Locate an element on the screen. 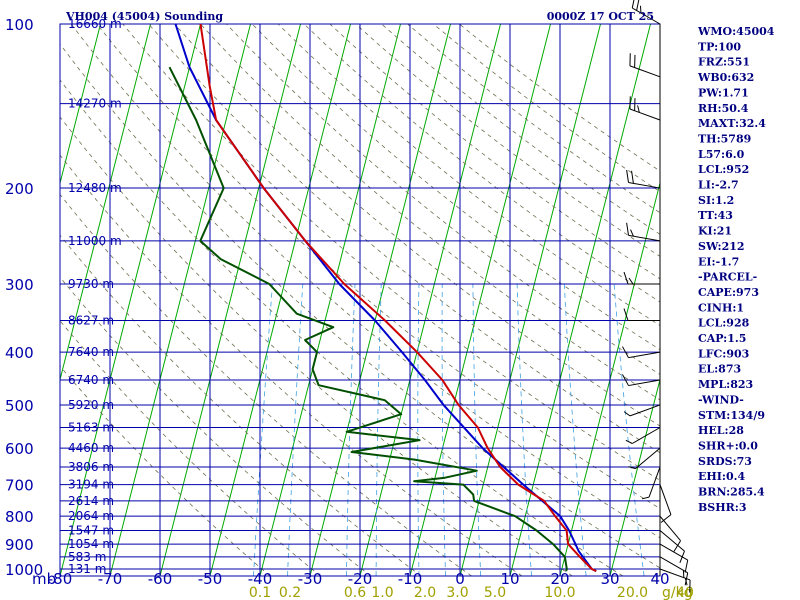 This screenshot has width=800, height=600. index-value: SW:212 is located at coordinates (721, 246).